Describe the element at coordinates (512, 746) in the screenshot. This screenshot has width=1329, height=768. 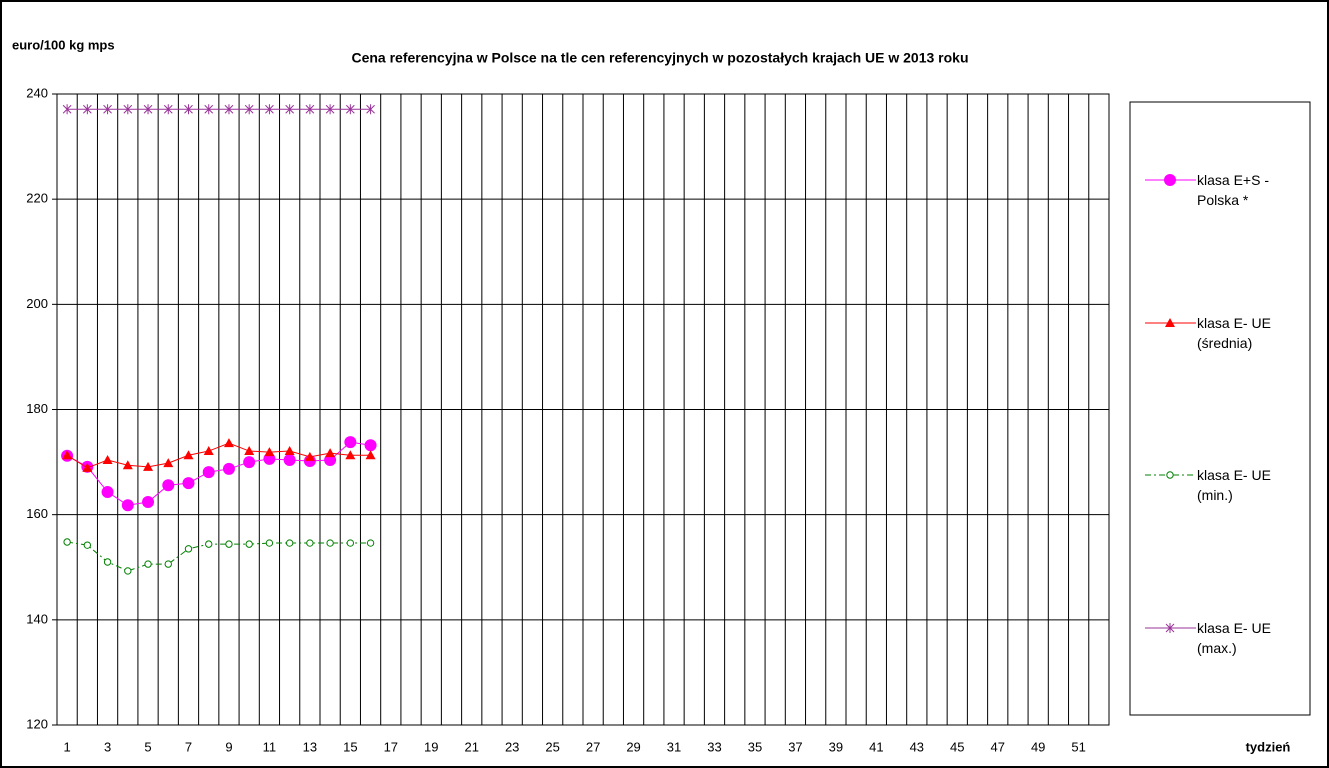
I see `x-tick-label: 23` at that location.